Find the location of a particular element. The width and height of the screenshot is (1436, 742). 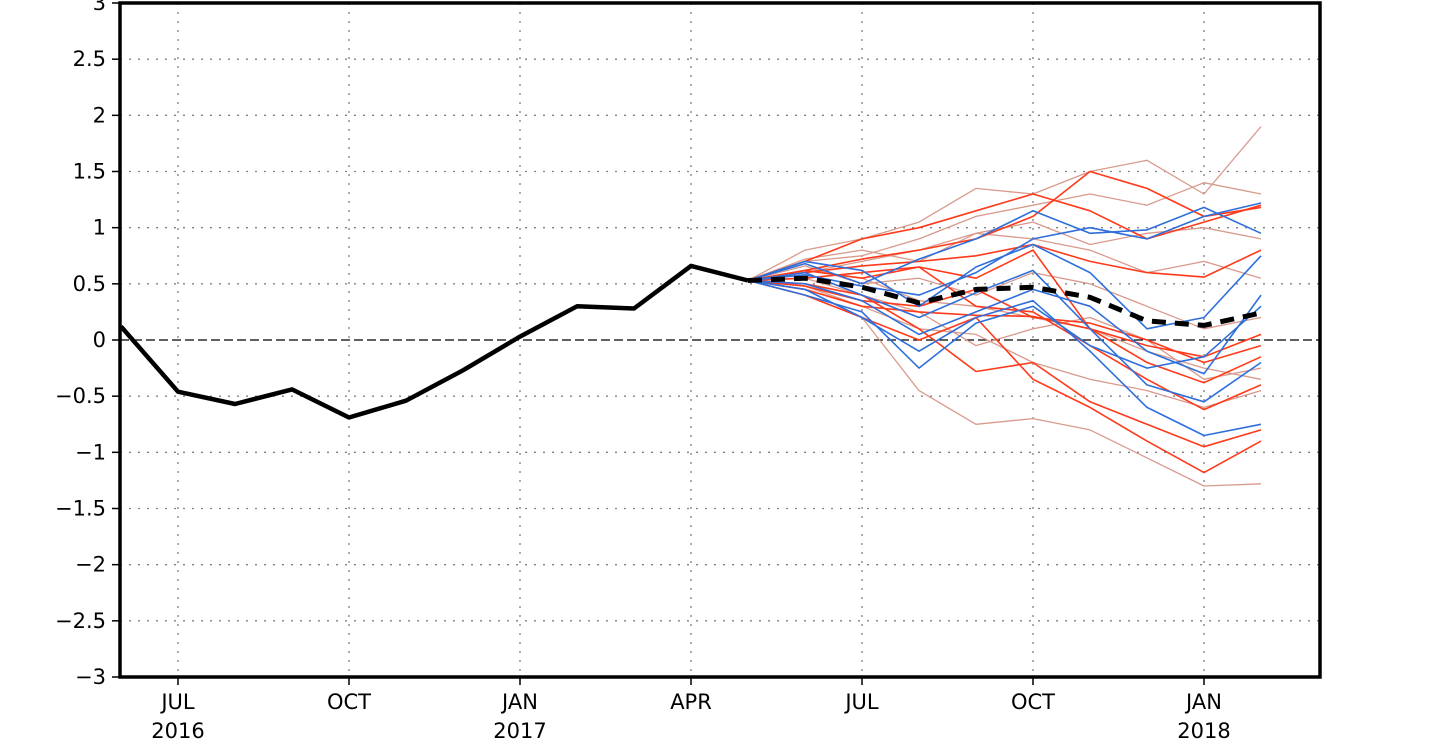

y-tick-label: 3 is located at coordinates (99, 7).